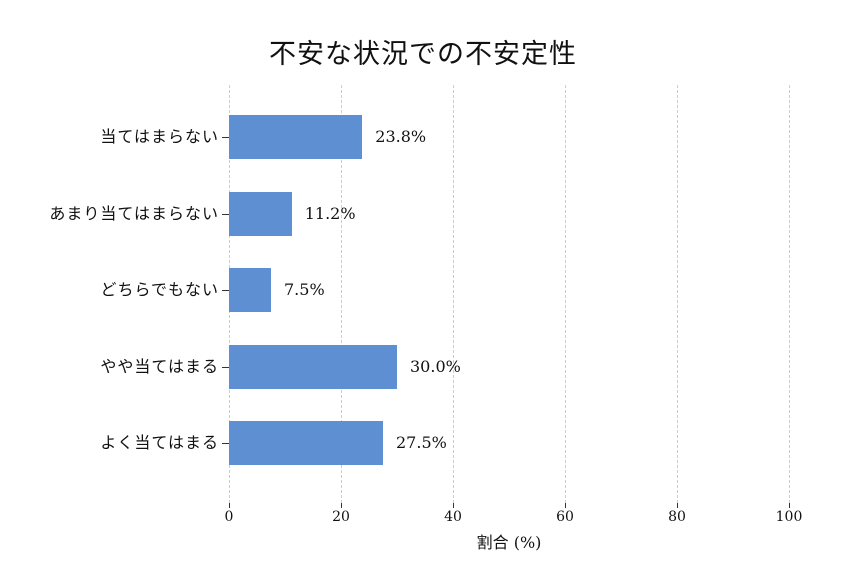 Image resolution: width=846 pixels, height=588 pixels. I want to click on x-tick-label: 0, so click(229, 517).